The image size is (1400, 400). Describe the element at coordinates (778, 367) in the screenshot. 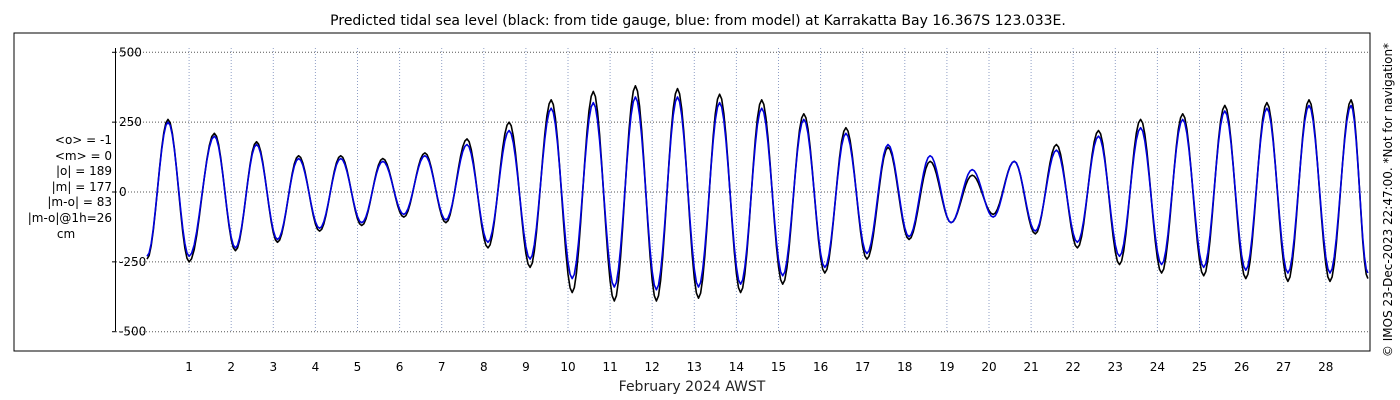

I see `x-tick-label: 15` at that location.